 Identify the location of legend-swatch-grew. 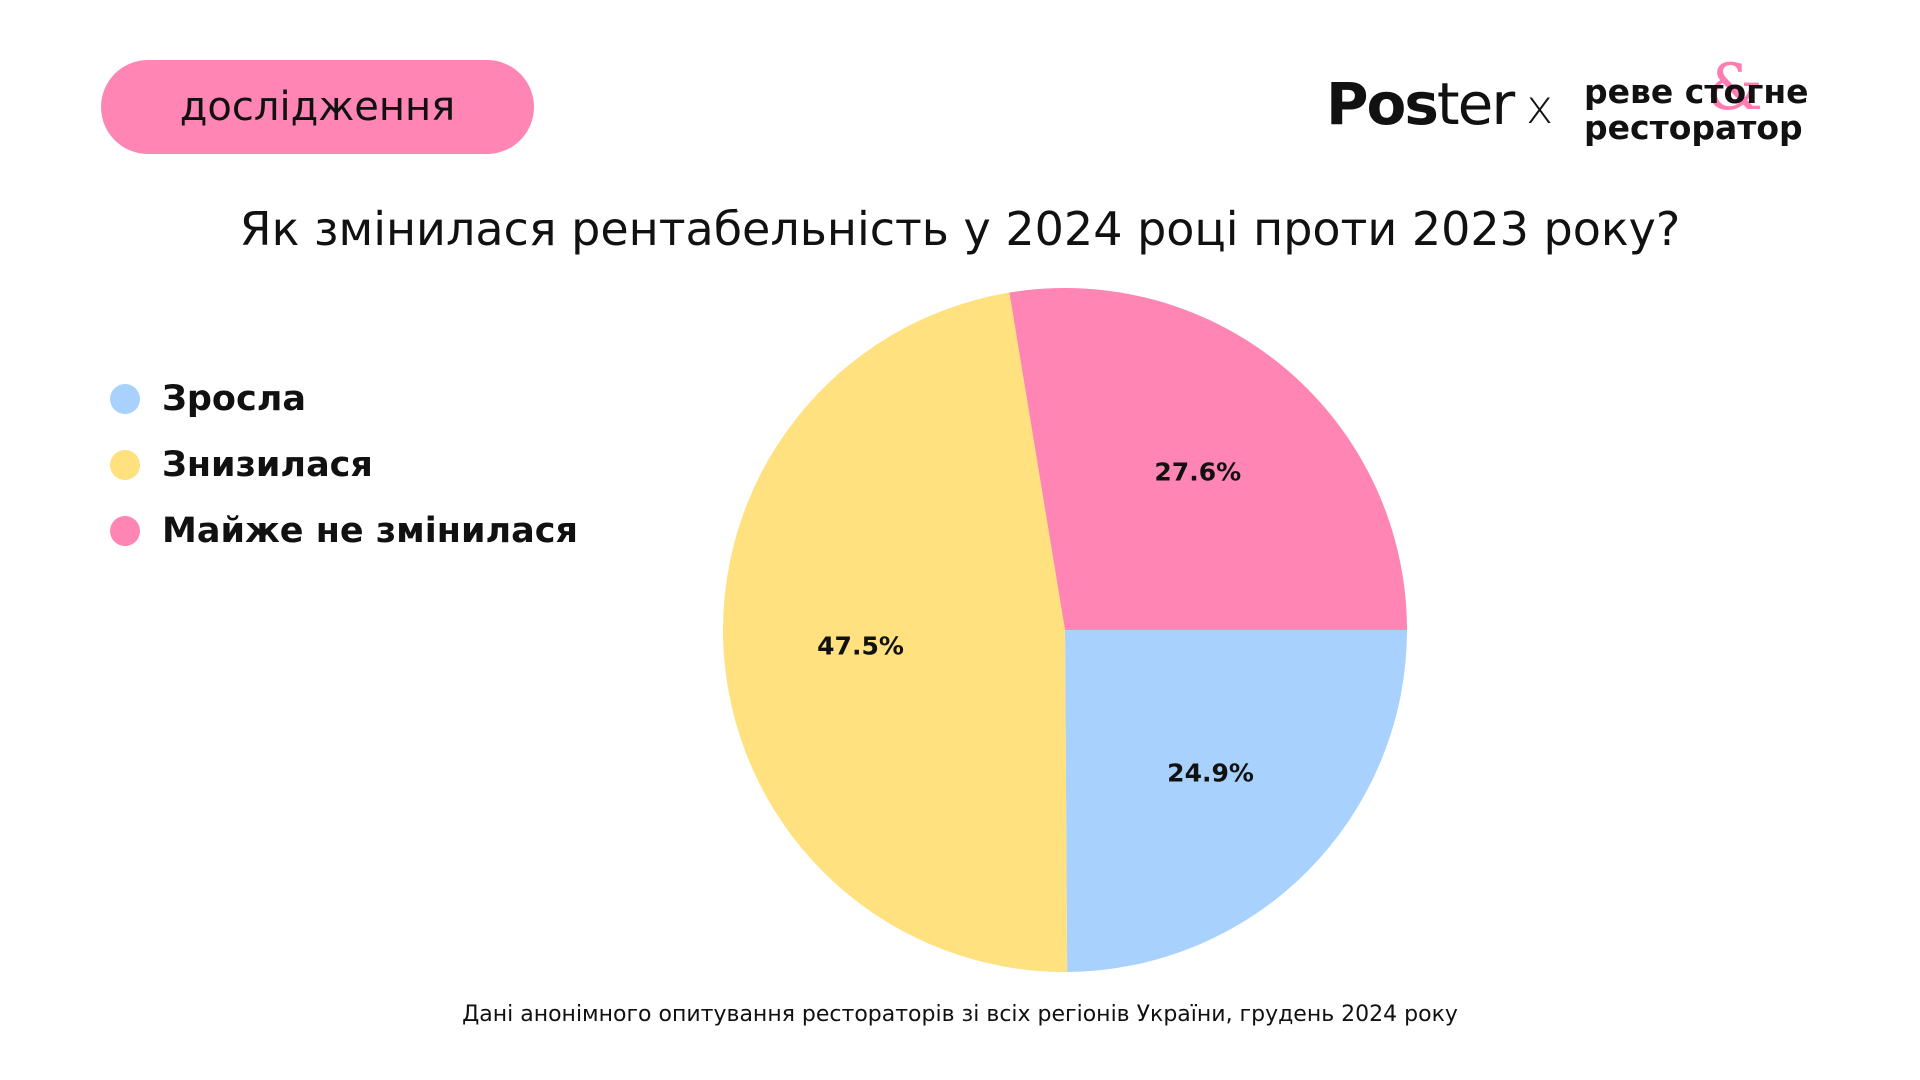
(125, 399).